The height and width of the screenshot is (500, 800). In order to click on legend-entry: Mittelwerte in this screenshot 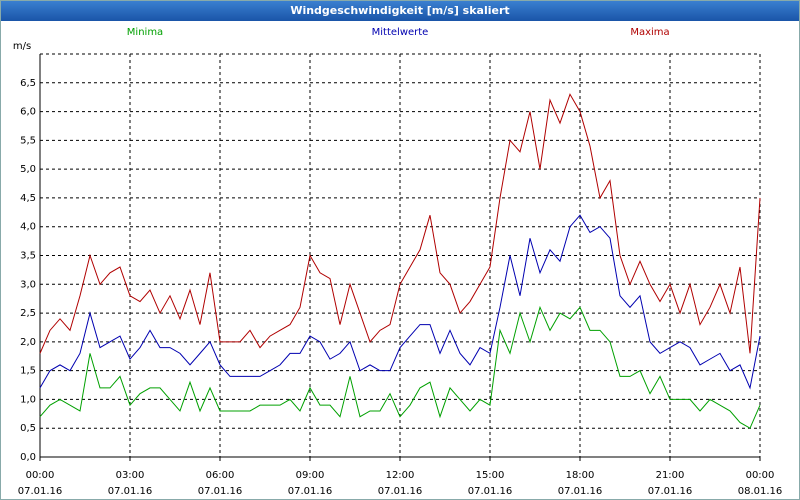, I will do `click(400, 32)`.